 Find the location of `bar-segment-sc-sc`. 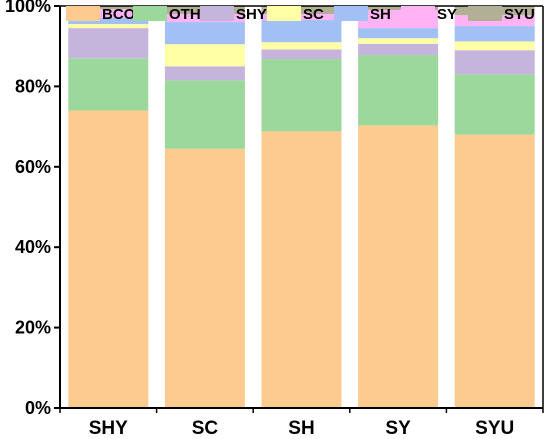

bar-segment-sc-sc is located at coordinates (204, 55).